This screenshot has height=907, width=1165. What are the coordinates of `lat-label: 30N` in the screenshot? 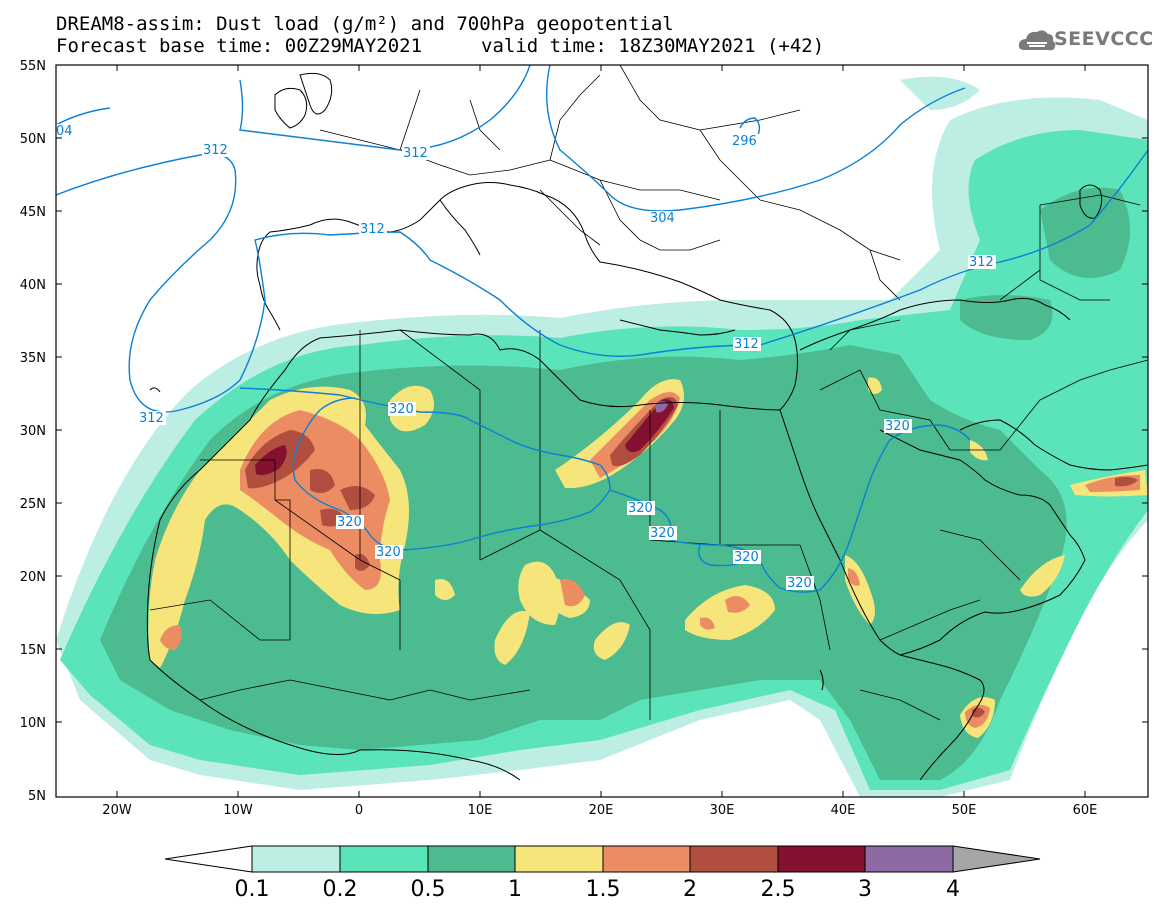 It's located at (33, 431).